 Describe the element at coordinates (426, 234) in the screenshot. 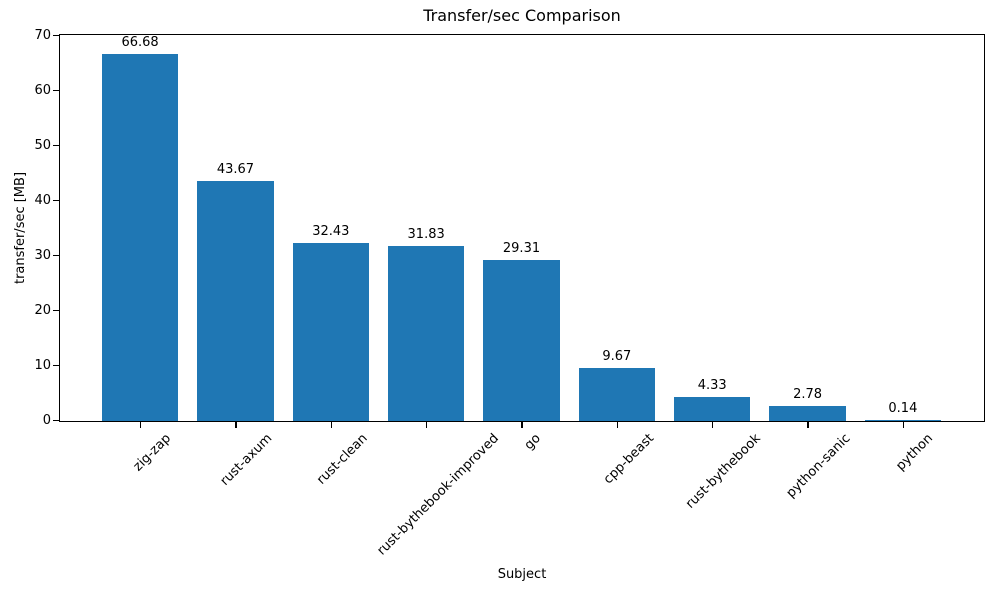

I see `bar-value-label: 31.83` at that location.